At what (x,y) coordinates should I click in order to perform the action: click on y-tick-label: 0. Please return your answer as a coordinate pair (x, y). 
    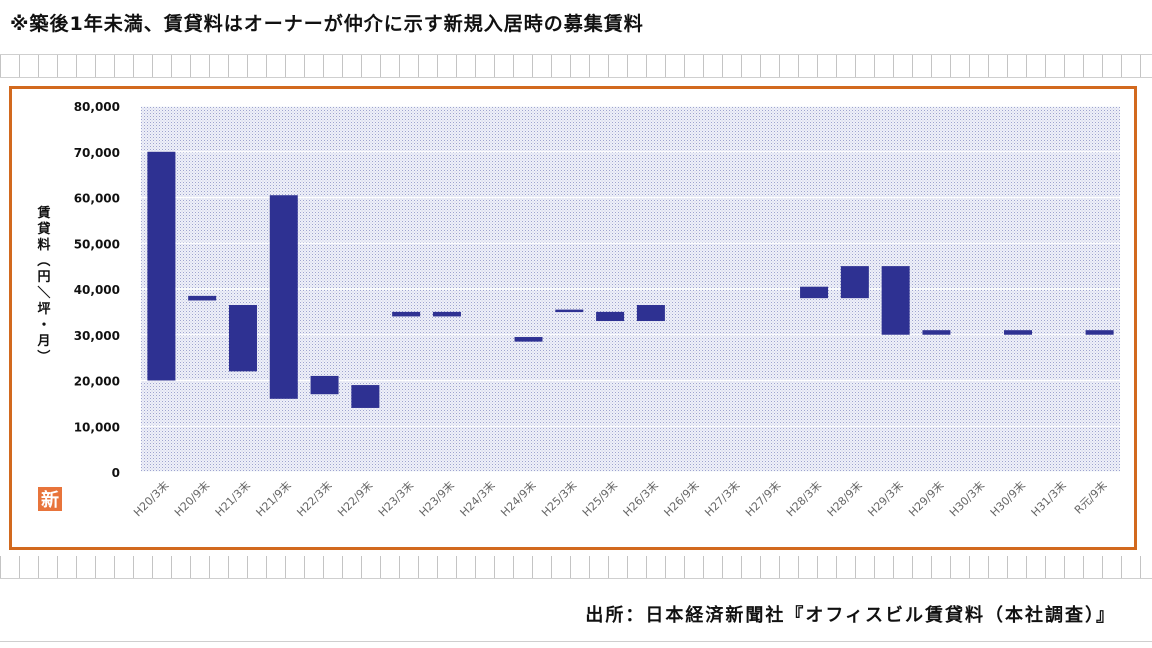
    Looking at the image, I should click on (116, 473).